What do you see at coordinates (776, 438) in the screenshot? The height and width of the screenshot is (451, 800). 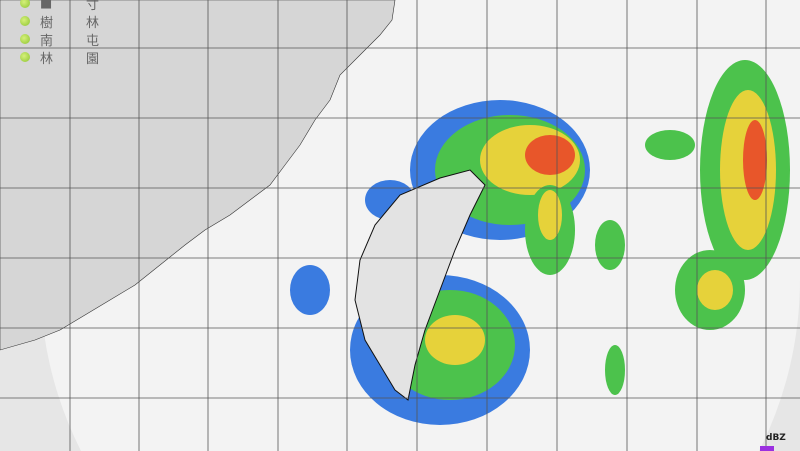 I see `scale-unit: dBZ` at bounding box center [776, 438].